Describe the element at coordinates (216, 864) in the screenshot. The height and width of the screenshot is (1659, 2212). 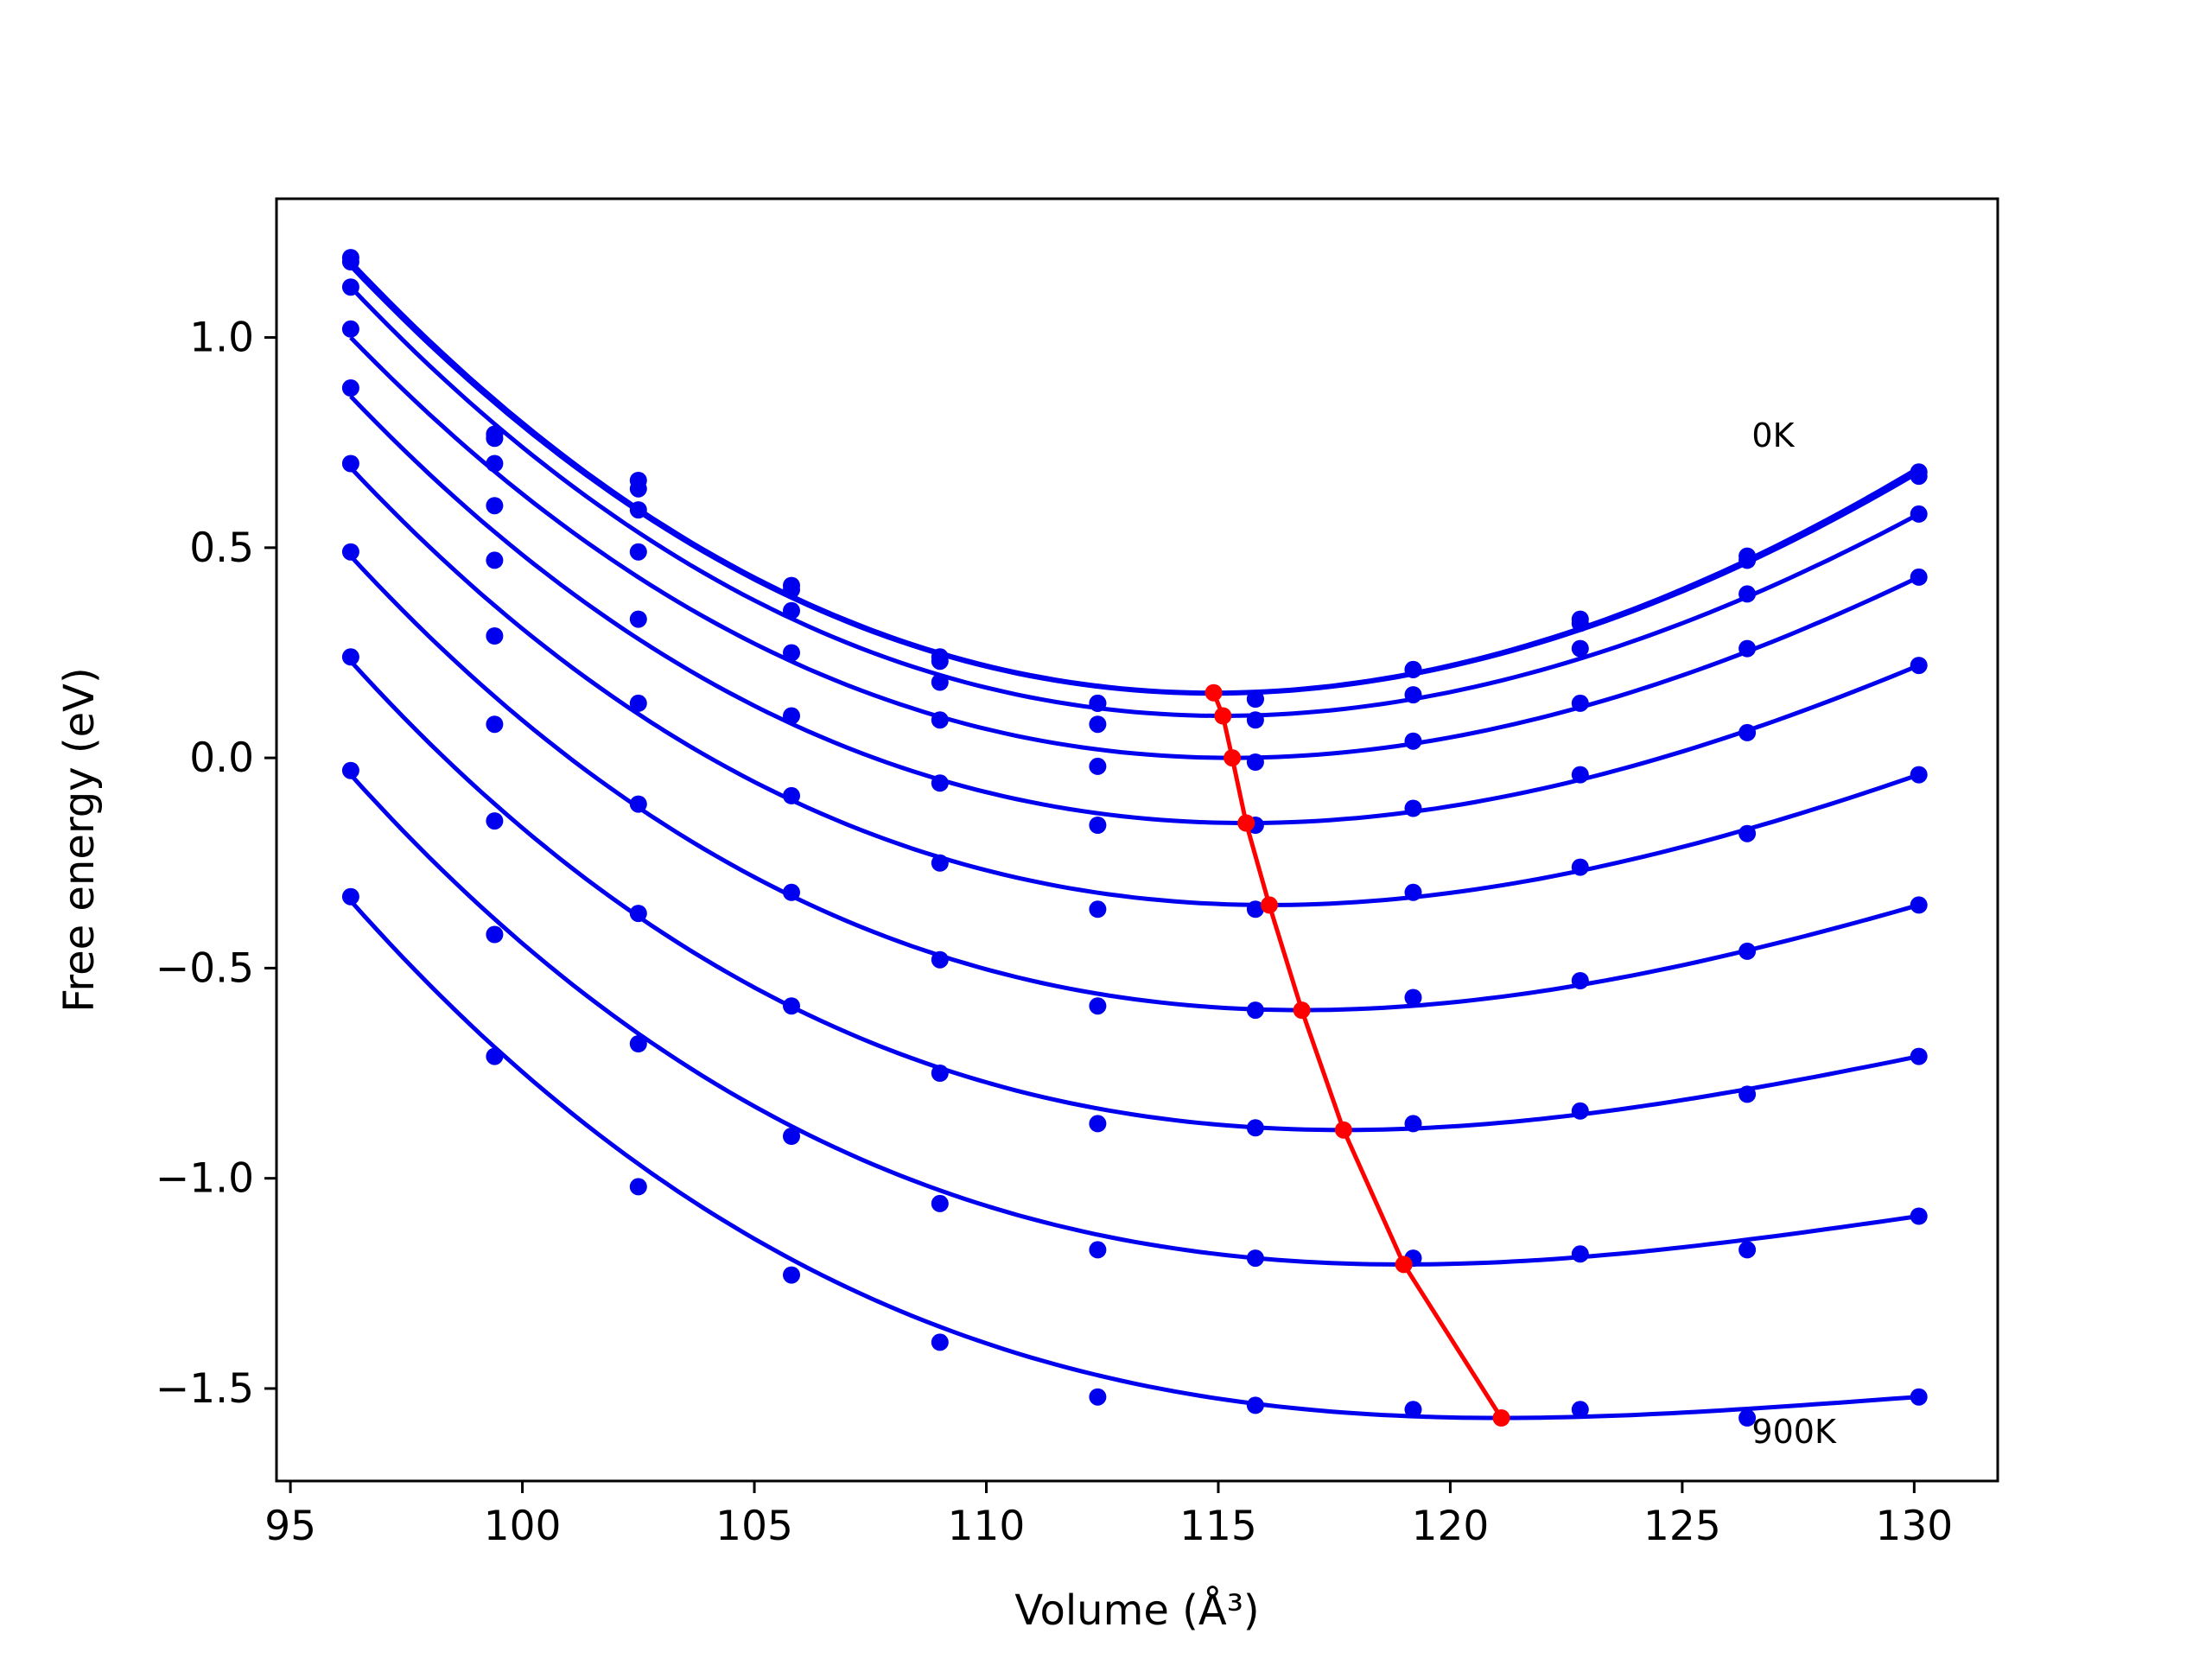
I see `y-axis-ticks: 1.0 0.5 0.0 −0.5 −1.0 −1.5` at that location.